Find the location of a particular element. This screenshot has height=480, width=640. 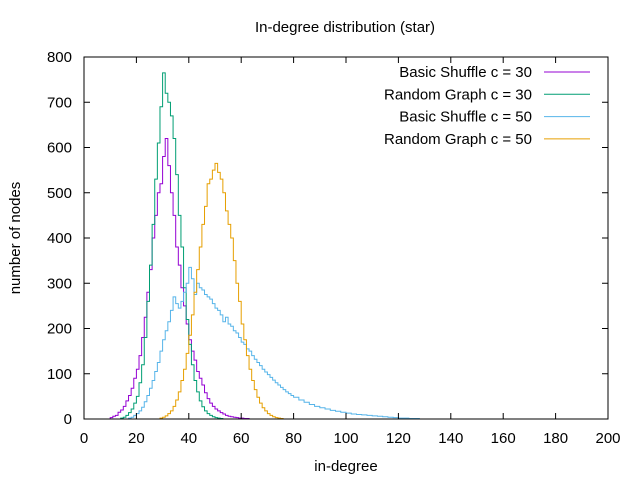

legend-label: Random Graph c = 30 is located at coordinates (458, 94).